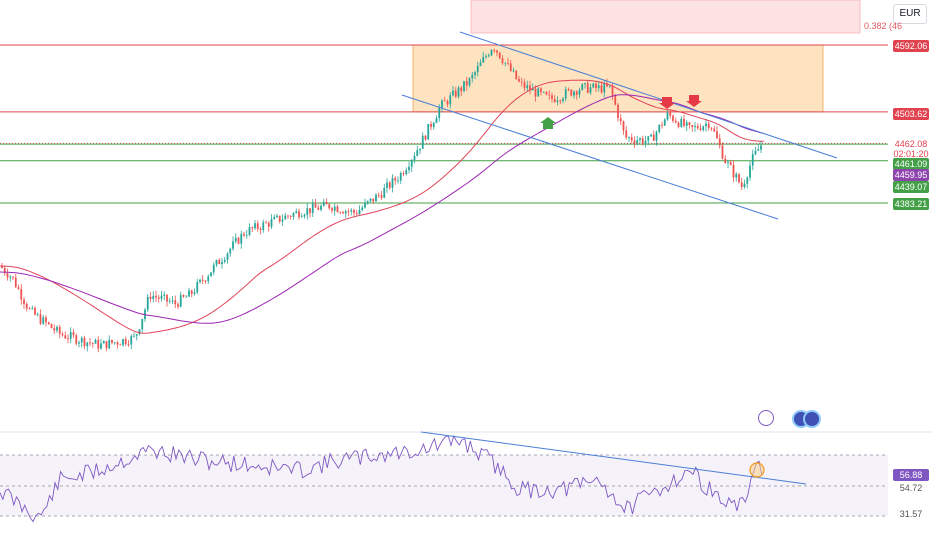  Describe the element at coordinates (766, 418) in the screenshot. I see `lightning-icon` at that location.